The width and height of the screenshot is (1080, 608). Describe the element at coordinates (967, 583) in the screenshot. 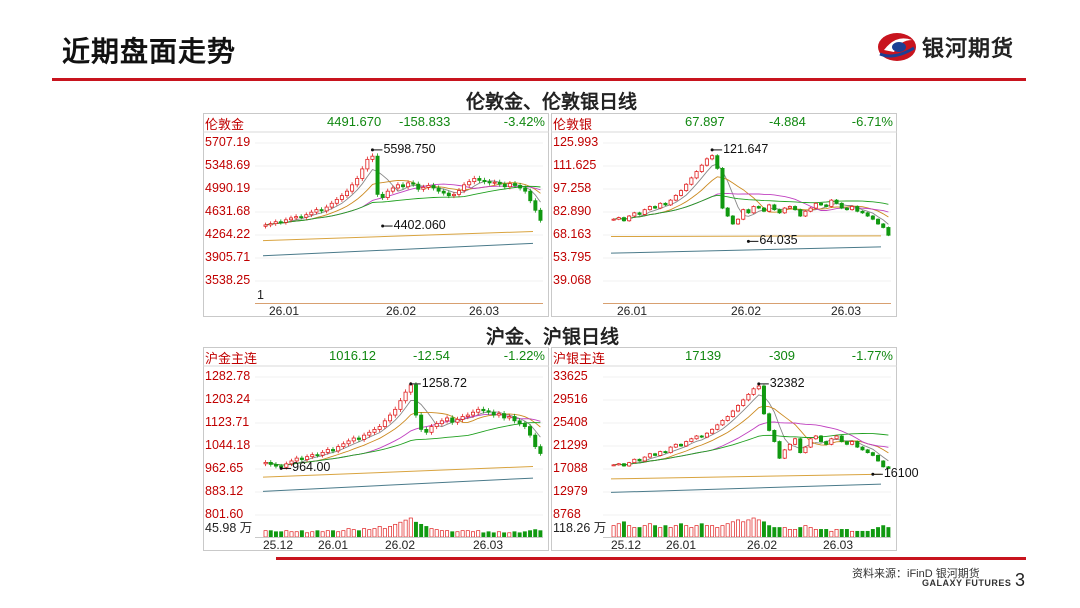

I see `source-note-en: GALAXY FUTURES` at that location.